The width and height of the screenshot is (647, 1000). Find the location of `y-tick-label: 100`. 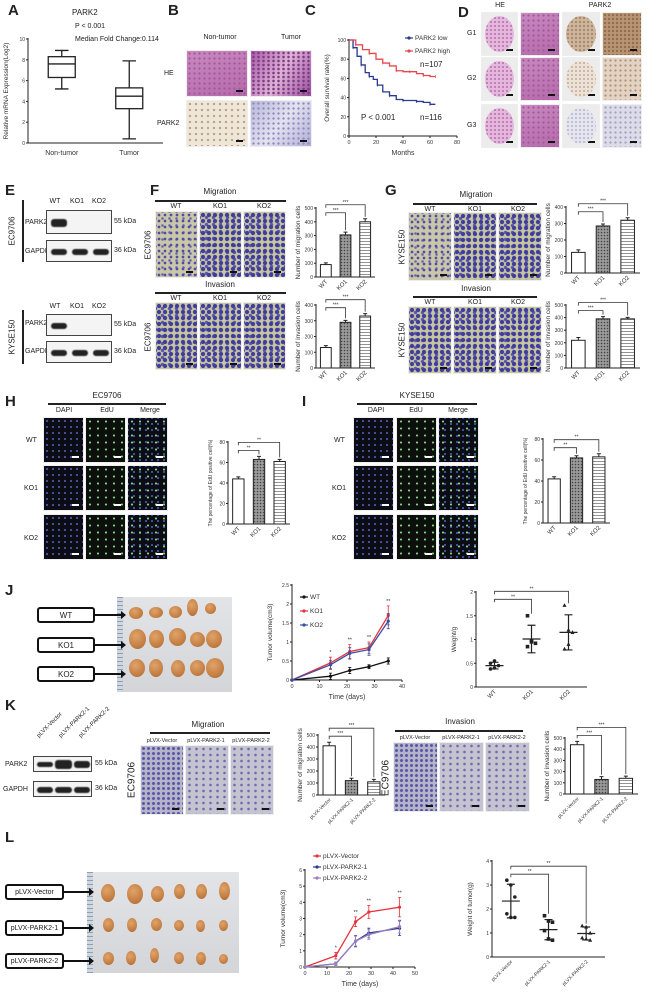

y-tick-label: 100 is located at coordinates (309, 353).